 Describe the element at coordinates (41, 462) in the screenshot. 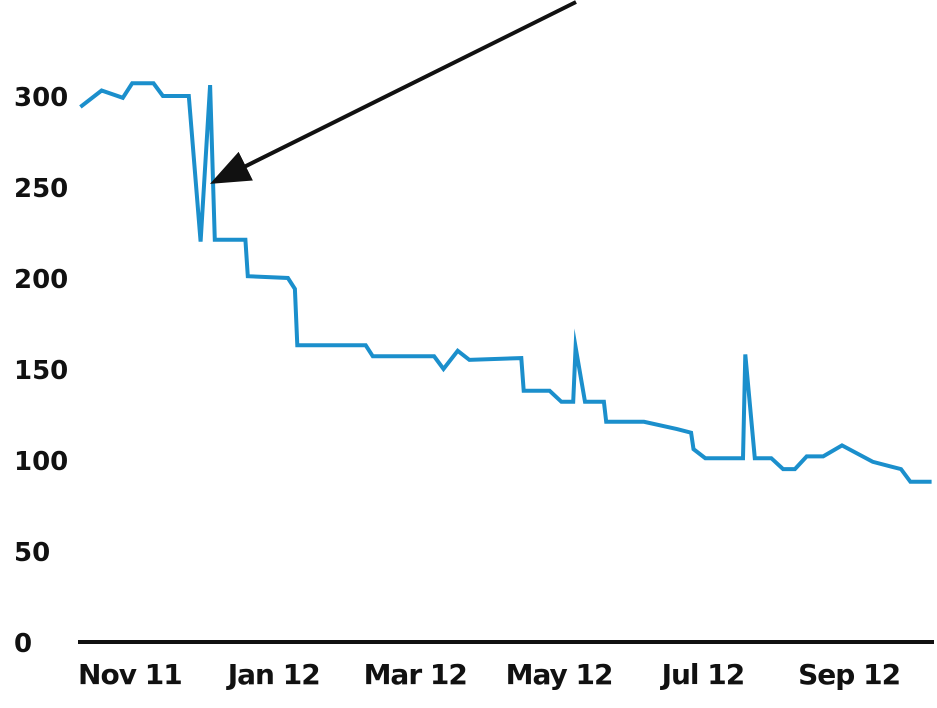

I see `y-tick-label: 100` at that location.